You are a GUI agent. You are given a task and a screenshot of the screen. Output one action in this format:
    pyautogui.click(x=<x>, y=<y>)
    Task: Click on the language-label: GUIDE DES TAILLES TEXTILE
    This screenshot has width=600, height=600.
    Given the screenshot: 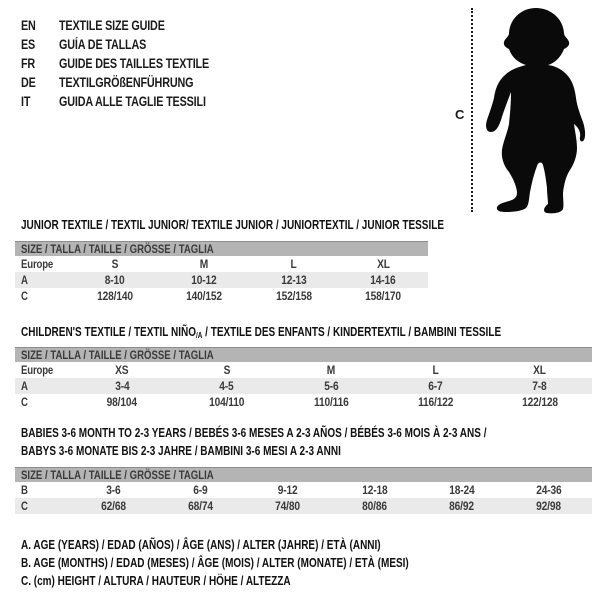 What is the action you would take?
    pyautogui.click(x=134, y=63)
    